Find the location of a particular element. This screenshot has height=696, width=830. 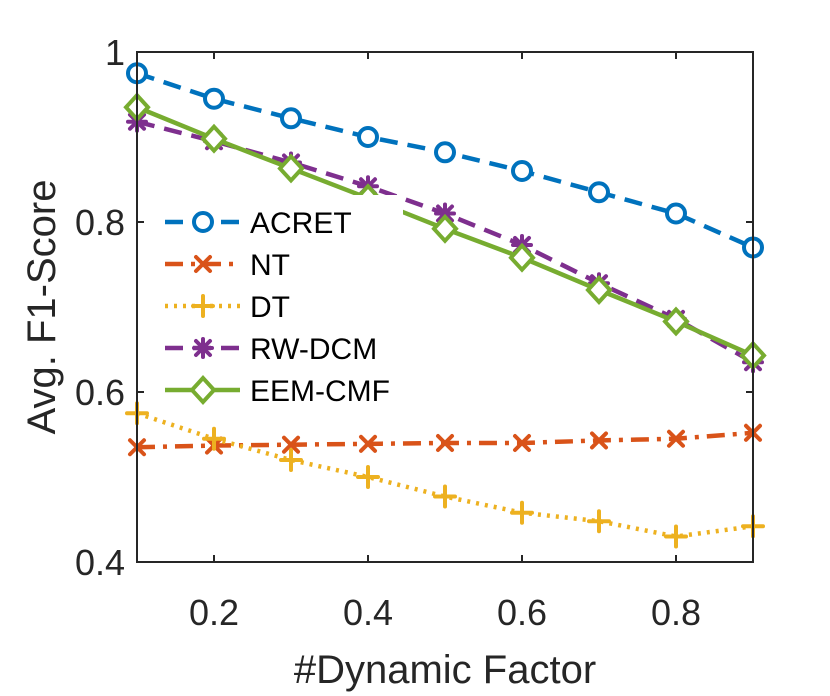

y-axis-label: Avg. F1-Score is located at coordinates (42, 307).